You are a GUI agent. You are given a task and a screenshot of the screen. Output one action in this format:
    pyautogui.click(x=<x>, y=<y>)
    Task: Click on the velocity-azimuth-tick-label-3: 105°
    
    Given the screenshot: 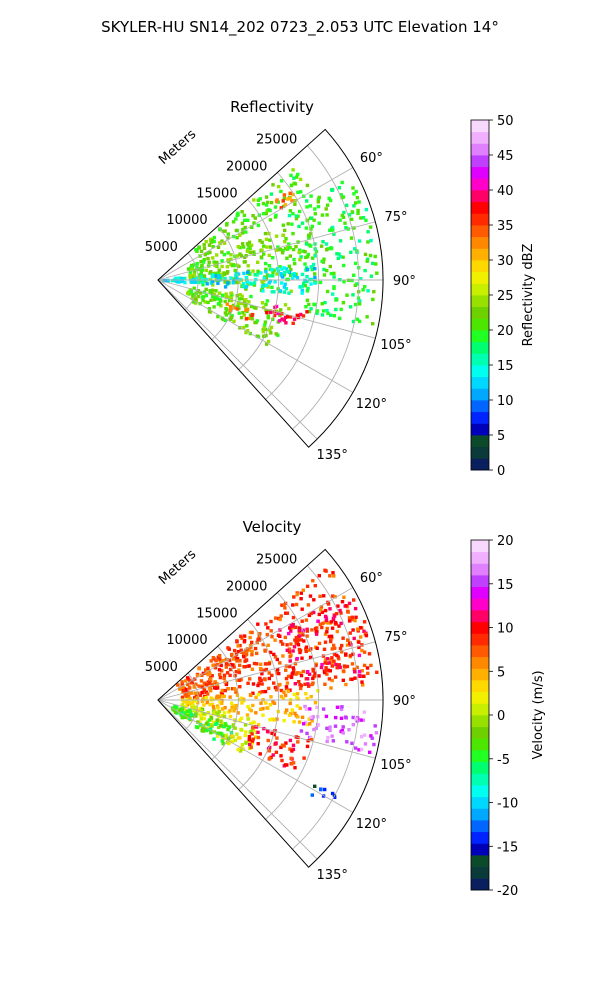 What is the action you would take?
    pyautogui.click(x=395, y=765)
    